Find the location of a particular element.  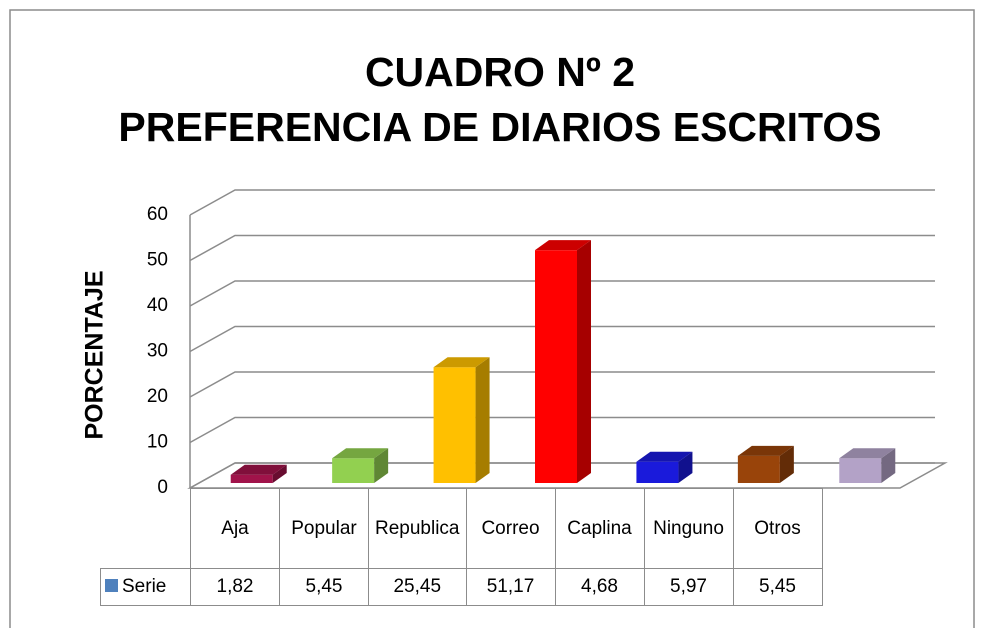

y-tick-label: 60 is located at coordinates (157, 214).